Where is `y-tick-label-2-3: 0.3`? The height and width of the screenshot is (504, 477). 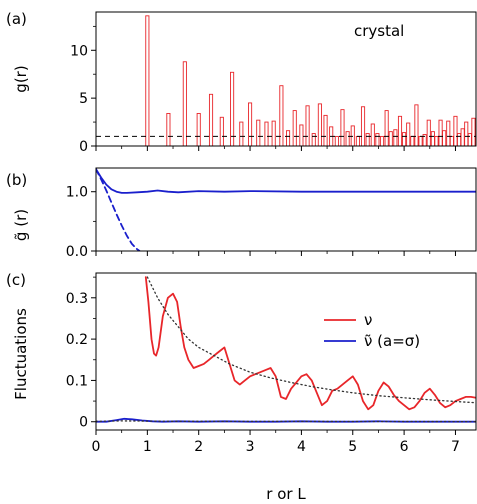
y-tick-label-2-3: 0.3 is located at coordinates (77, 299).